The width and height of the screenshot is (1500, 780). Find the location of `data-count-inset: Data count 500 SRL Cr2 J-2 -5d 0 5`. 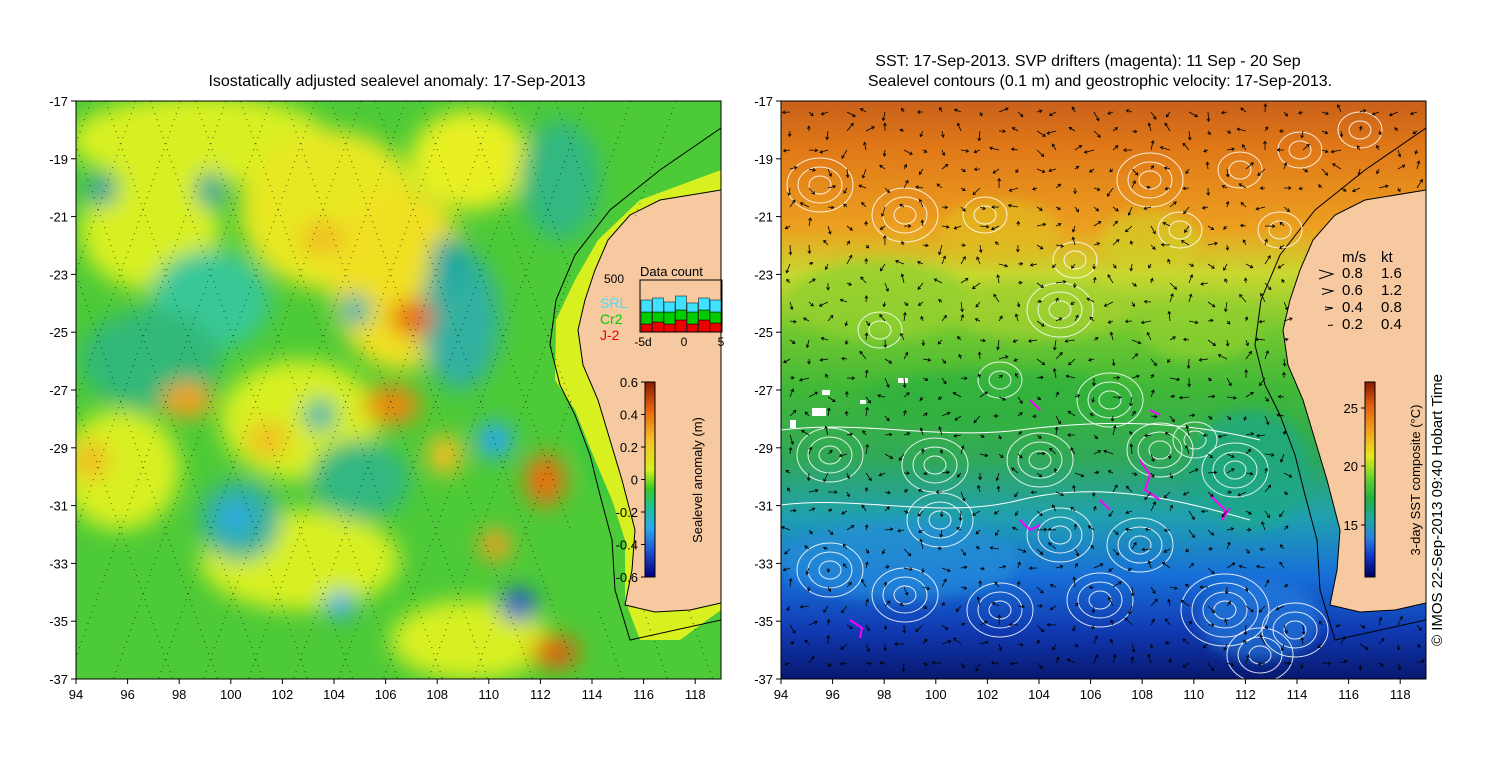

data-count-inset: Data count 500 SRL Cr2 J-2 -5d 0 5 is located at coordinates (662, 306).